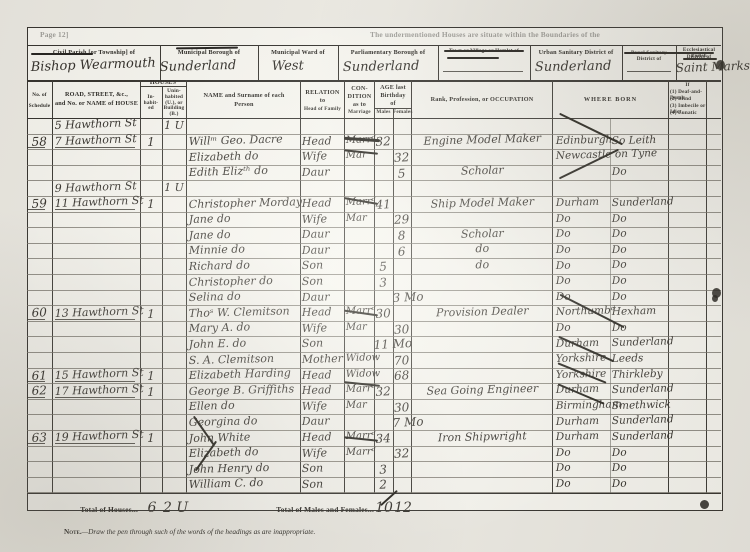  Describe the element at coordinates (403, 112) in the screenshot. I see `col-header-age-females: Females` at that location.